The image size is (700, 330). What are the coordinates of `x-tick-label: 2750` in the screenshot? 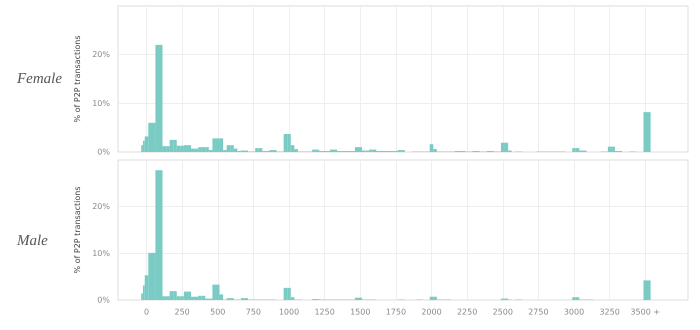 It's located at (538, 312).